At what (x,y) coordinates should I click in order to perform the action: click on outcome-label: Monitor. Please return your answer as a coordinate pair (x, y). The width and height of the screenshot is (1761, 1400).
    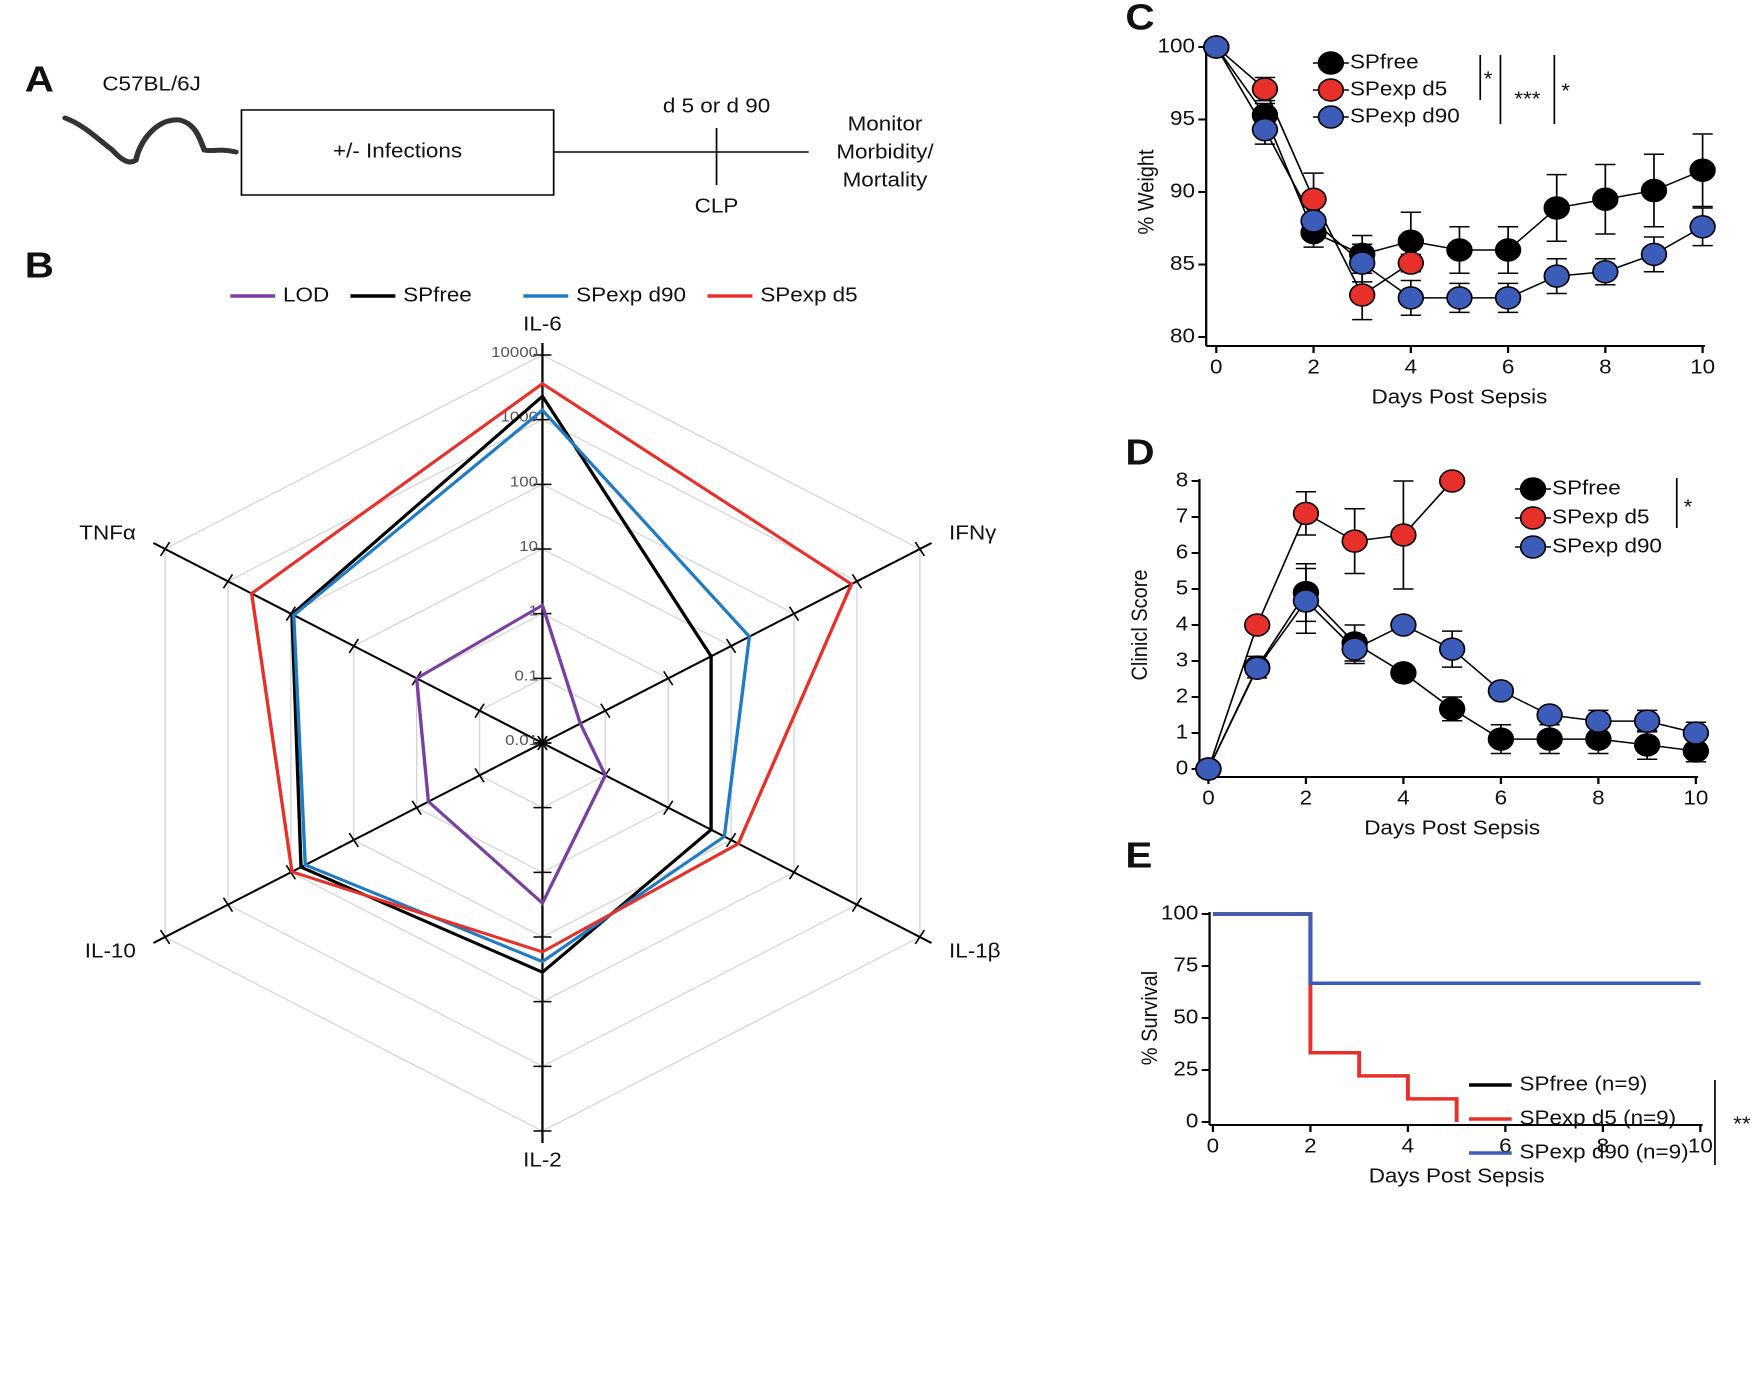
    Looking at the image, I should click on (885, 123).